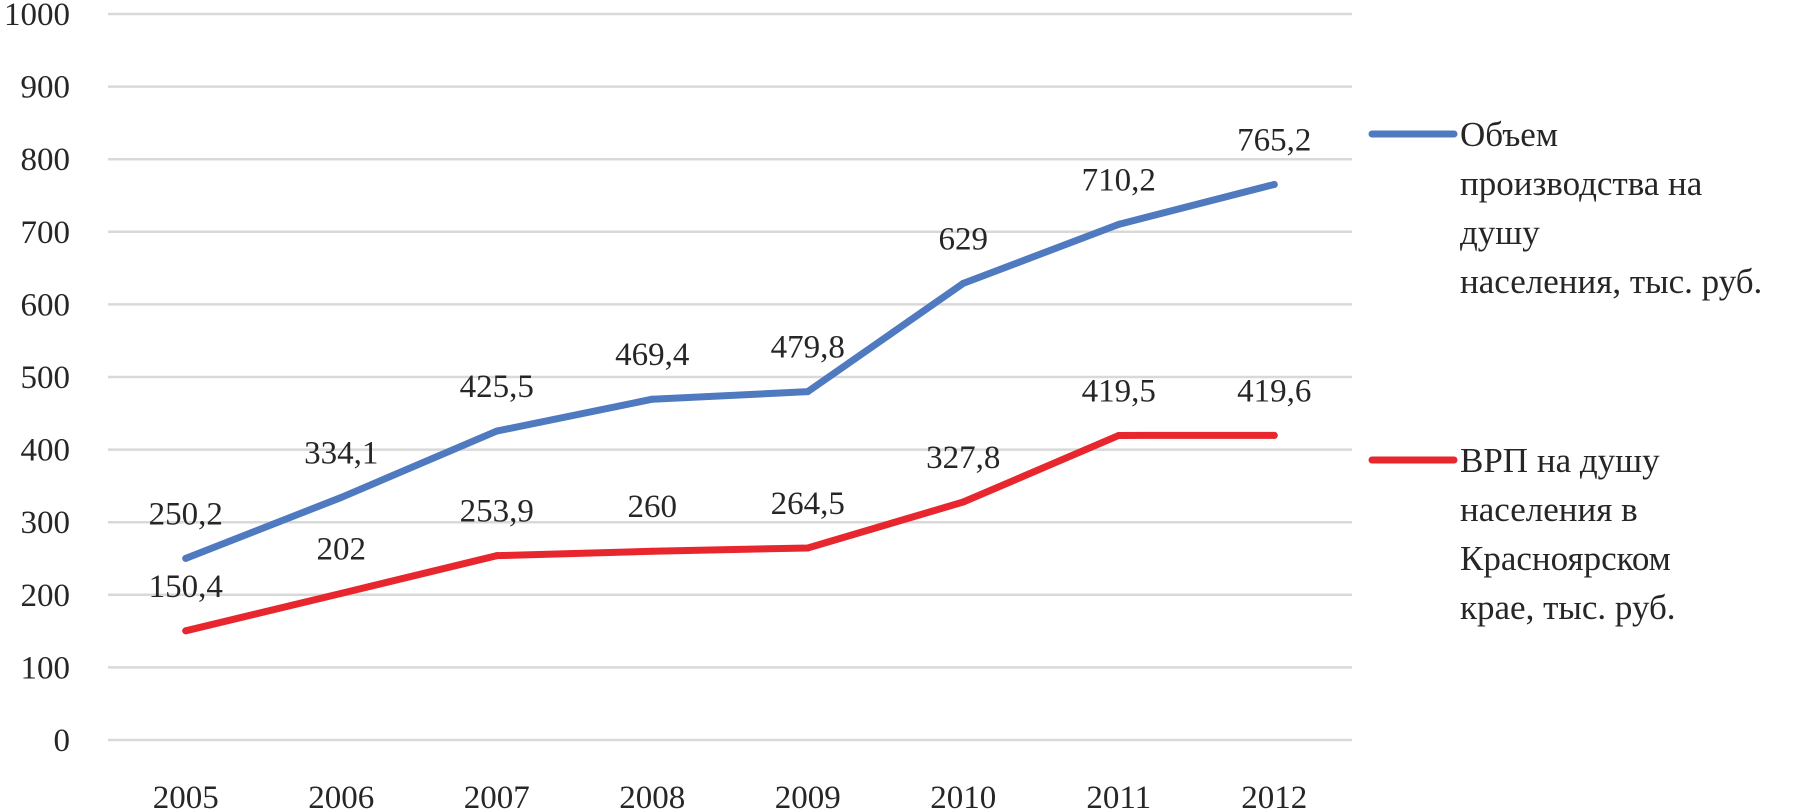  I want to click on x-tick-label: 2009, so click(808, 796).